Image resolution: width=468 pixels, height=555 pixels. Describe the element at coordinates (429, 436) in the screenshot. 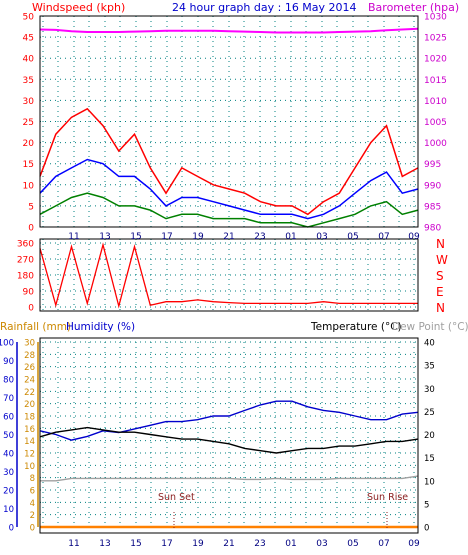

I see `temp-tick-20: 20` at that location.